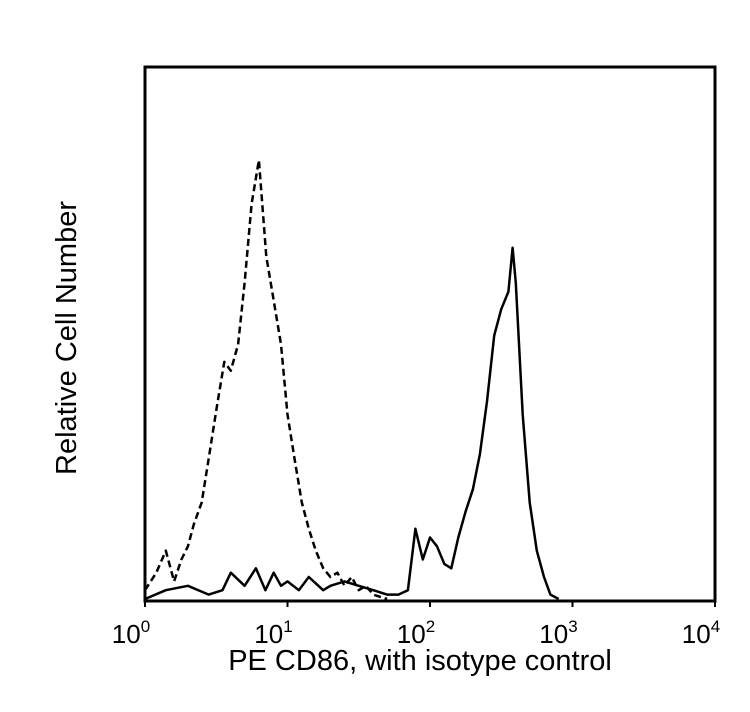 The height and width of the screenshot is (712, 750). Describe the element at coordinates (273, 633) in the screenshot. I see `x-tick-label: 10¹` at that location.